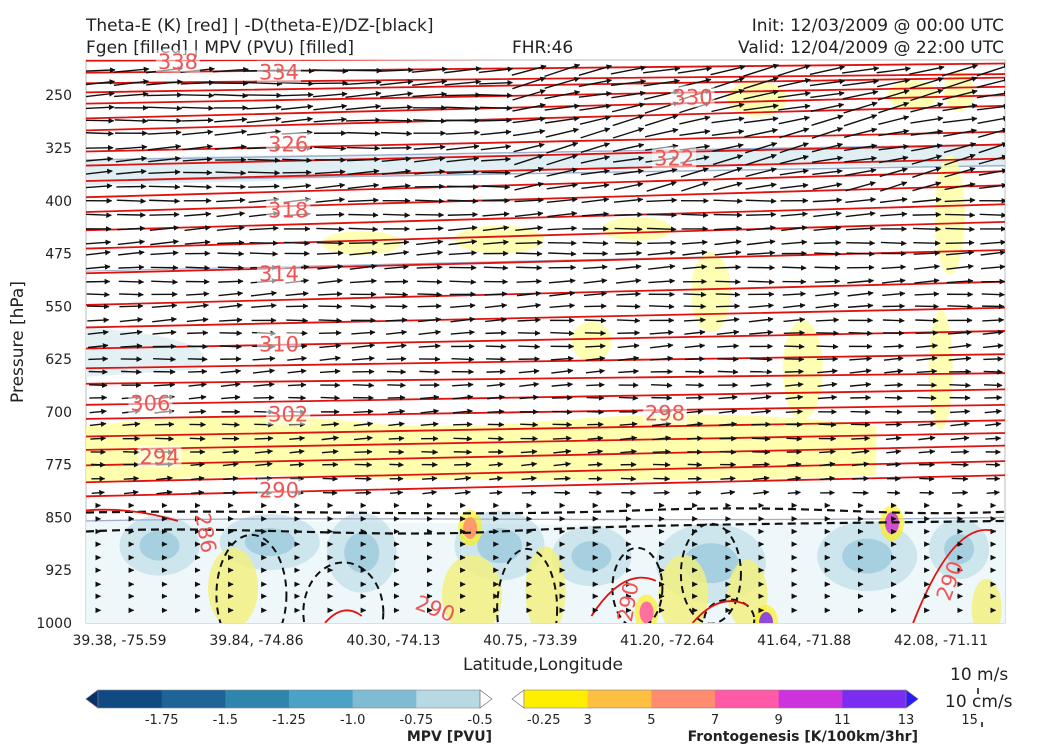 The image size is (1050, 750). I want to click on colorbar-tick: -1.0, so click(352, 720).